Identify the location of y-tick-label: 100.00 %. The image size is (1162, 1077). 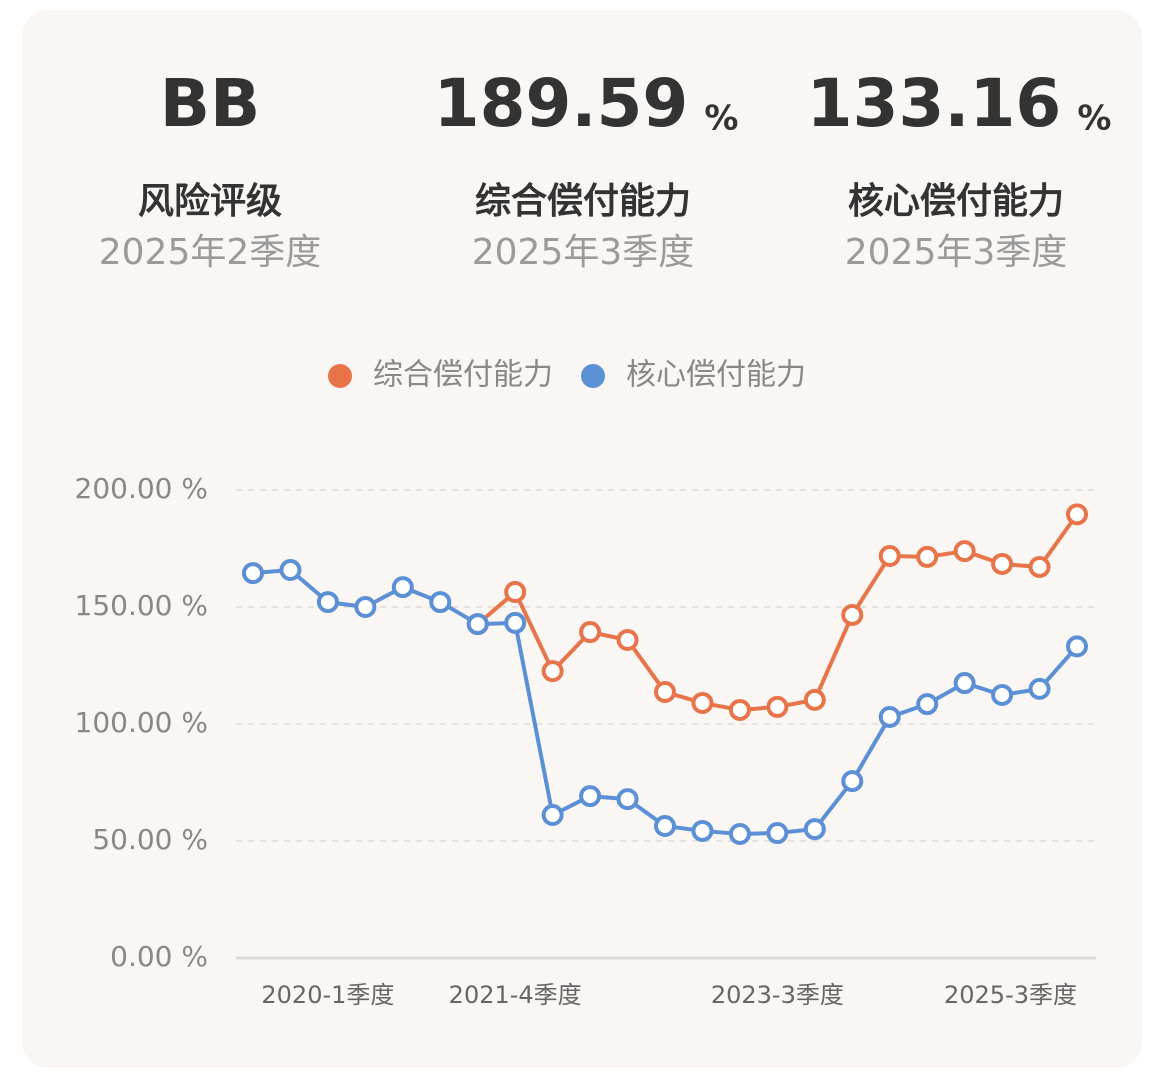
(141, 722).